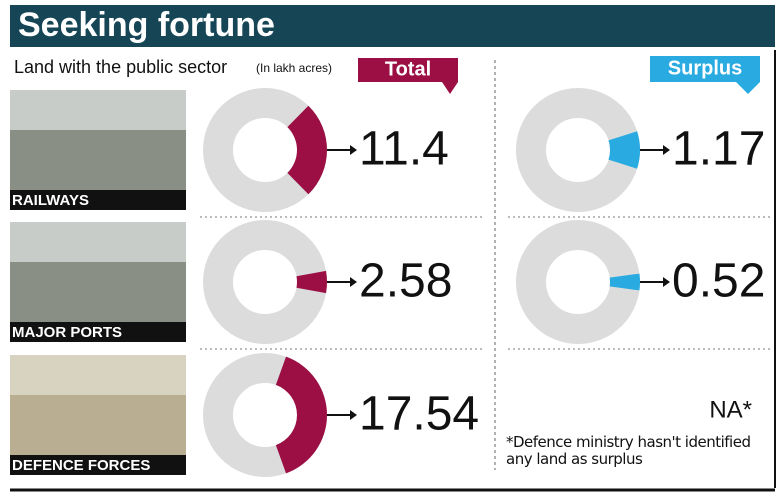 Image resolution: width=780 pixels, height=499 pixels. Describe the element at coordinates (294, 68) in the screenshot. I see `unit: (In lakh acres)` at that location.